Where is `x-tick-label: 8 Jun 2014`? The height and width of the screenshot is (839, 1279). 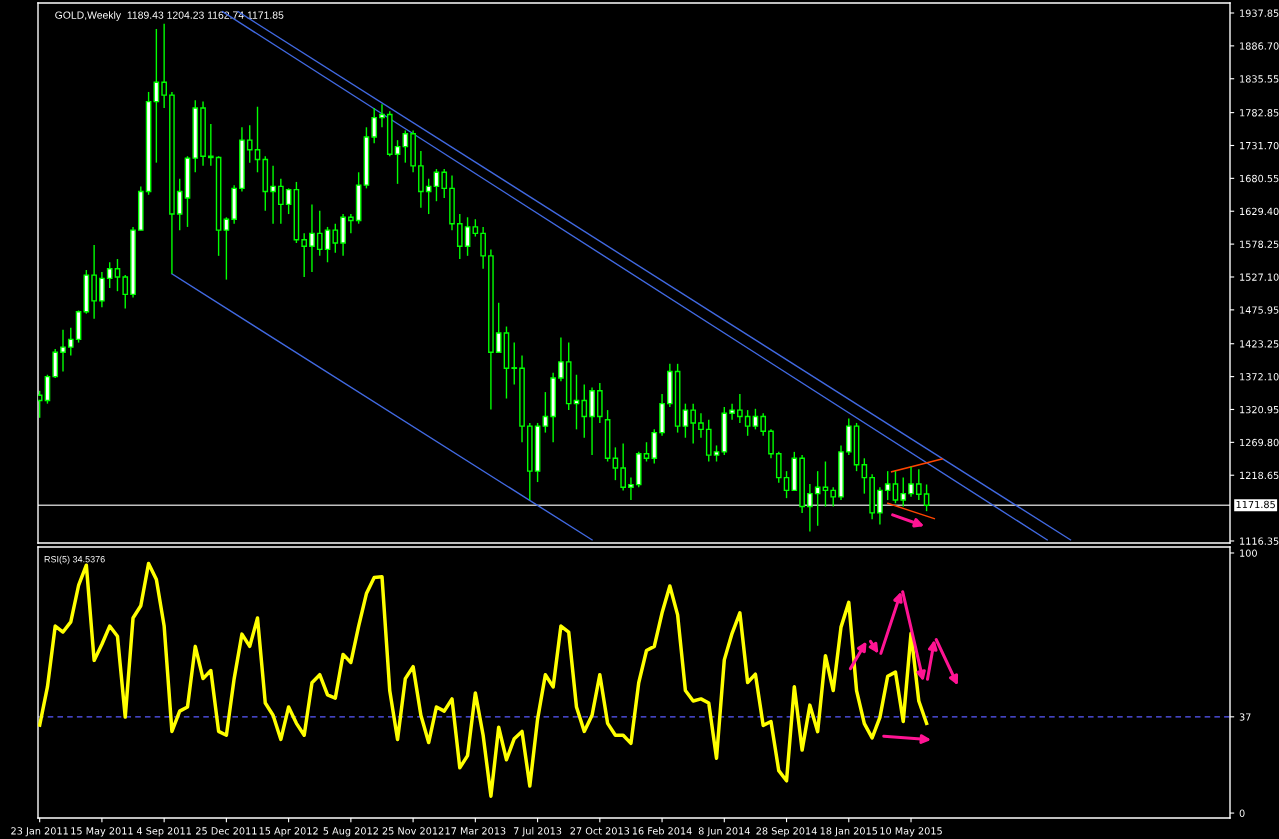
x-tick-label: 8 Jun 2014 is located at coordinates (724, 832).